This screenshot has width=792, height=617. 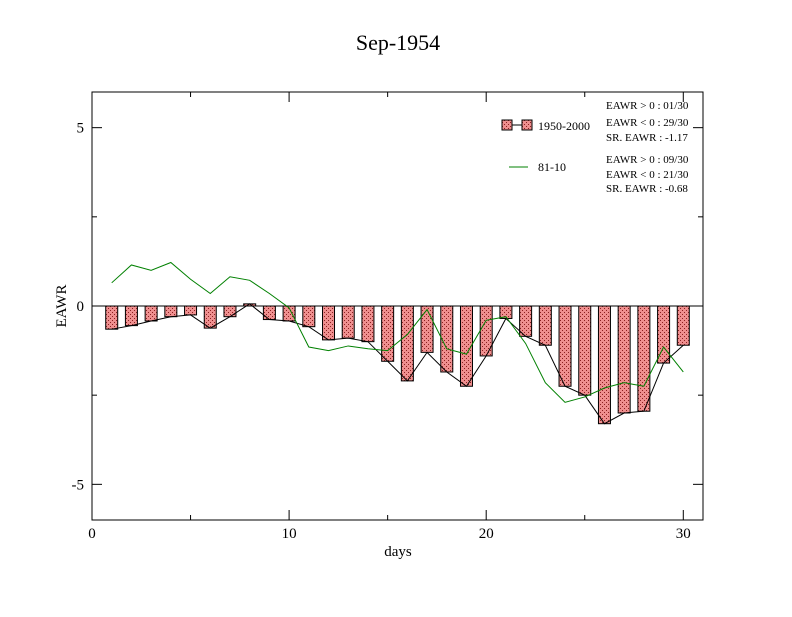 I want to click on x-axis-label: days, so click(x=398, y=552).